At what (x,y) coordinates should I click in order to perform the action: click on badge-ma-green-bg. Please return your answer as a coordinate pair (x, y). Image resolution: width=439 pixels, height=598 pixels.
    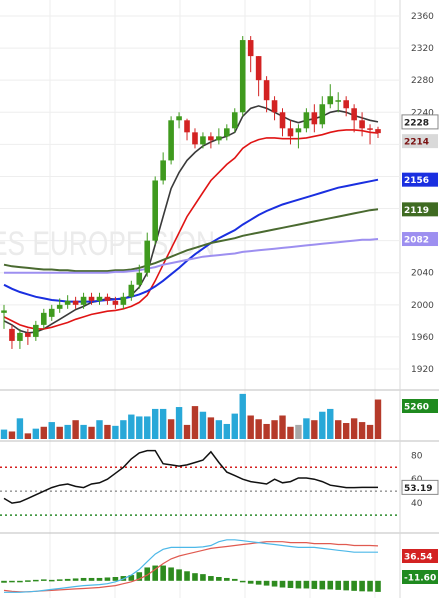
    Looking at the image, I should click on (420, 209).